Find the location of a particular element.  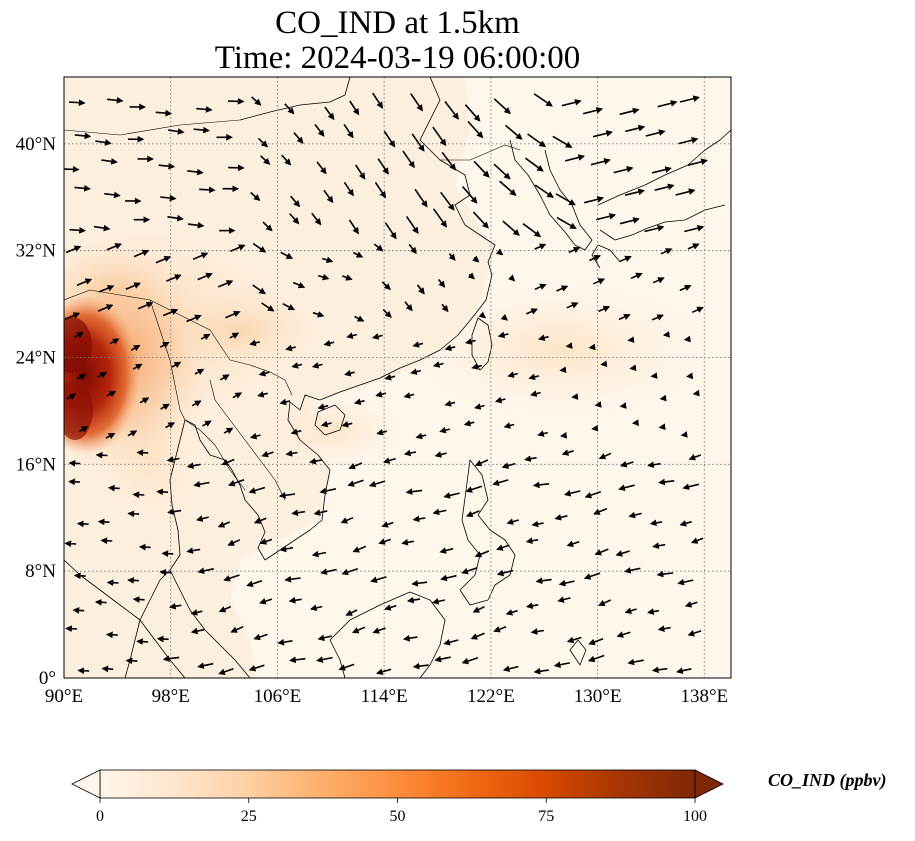

lat-tick-label: 32°N is located at coordinates (36, 251).